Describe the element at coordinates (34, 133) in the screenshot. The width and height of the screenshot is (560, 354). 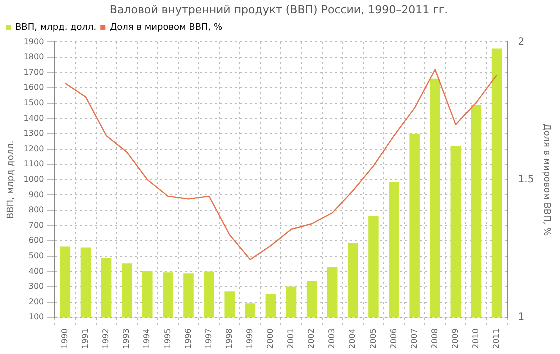
I see `y-tick-label: 1300` at that location.